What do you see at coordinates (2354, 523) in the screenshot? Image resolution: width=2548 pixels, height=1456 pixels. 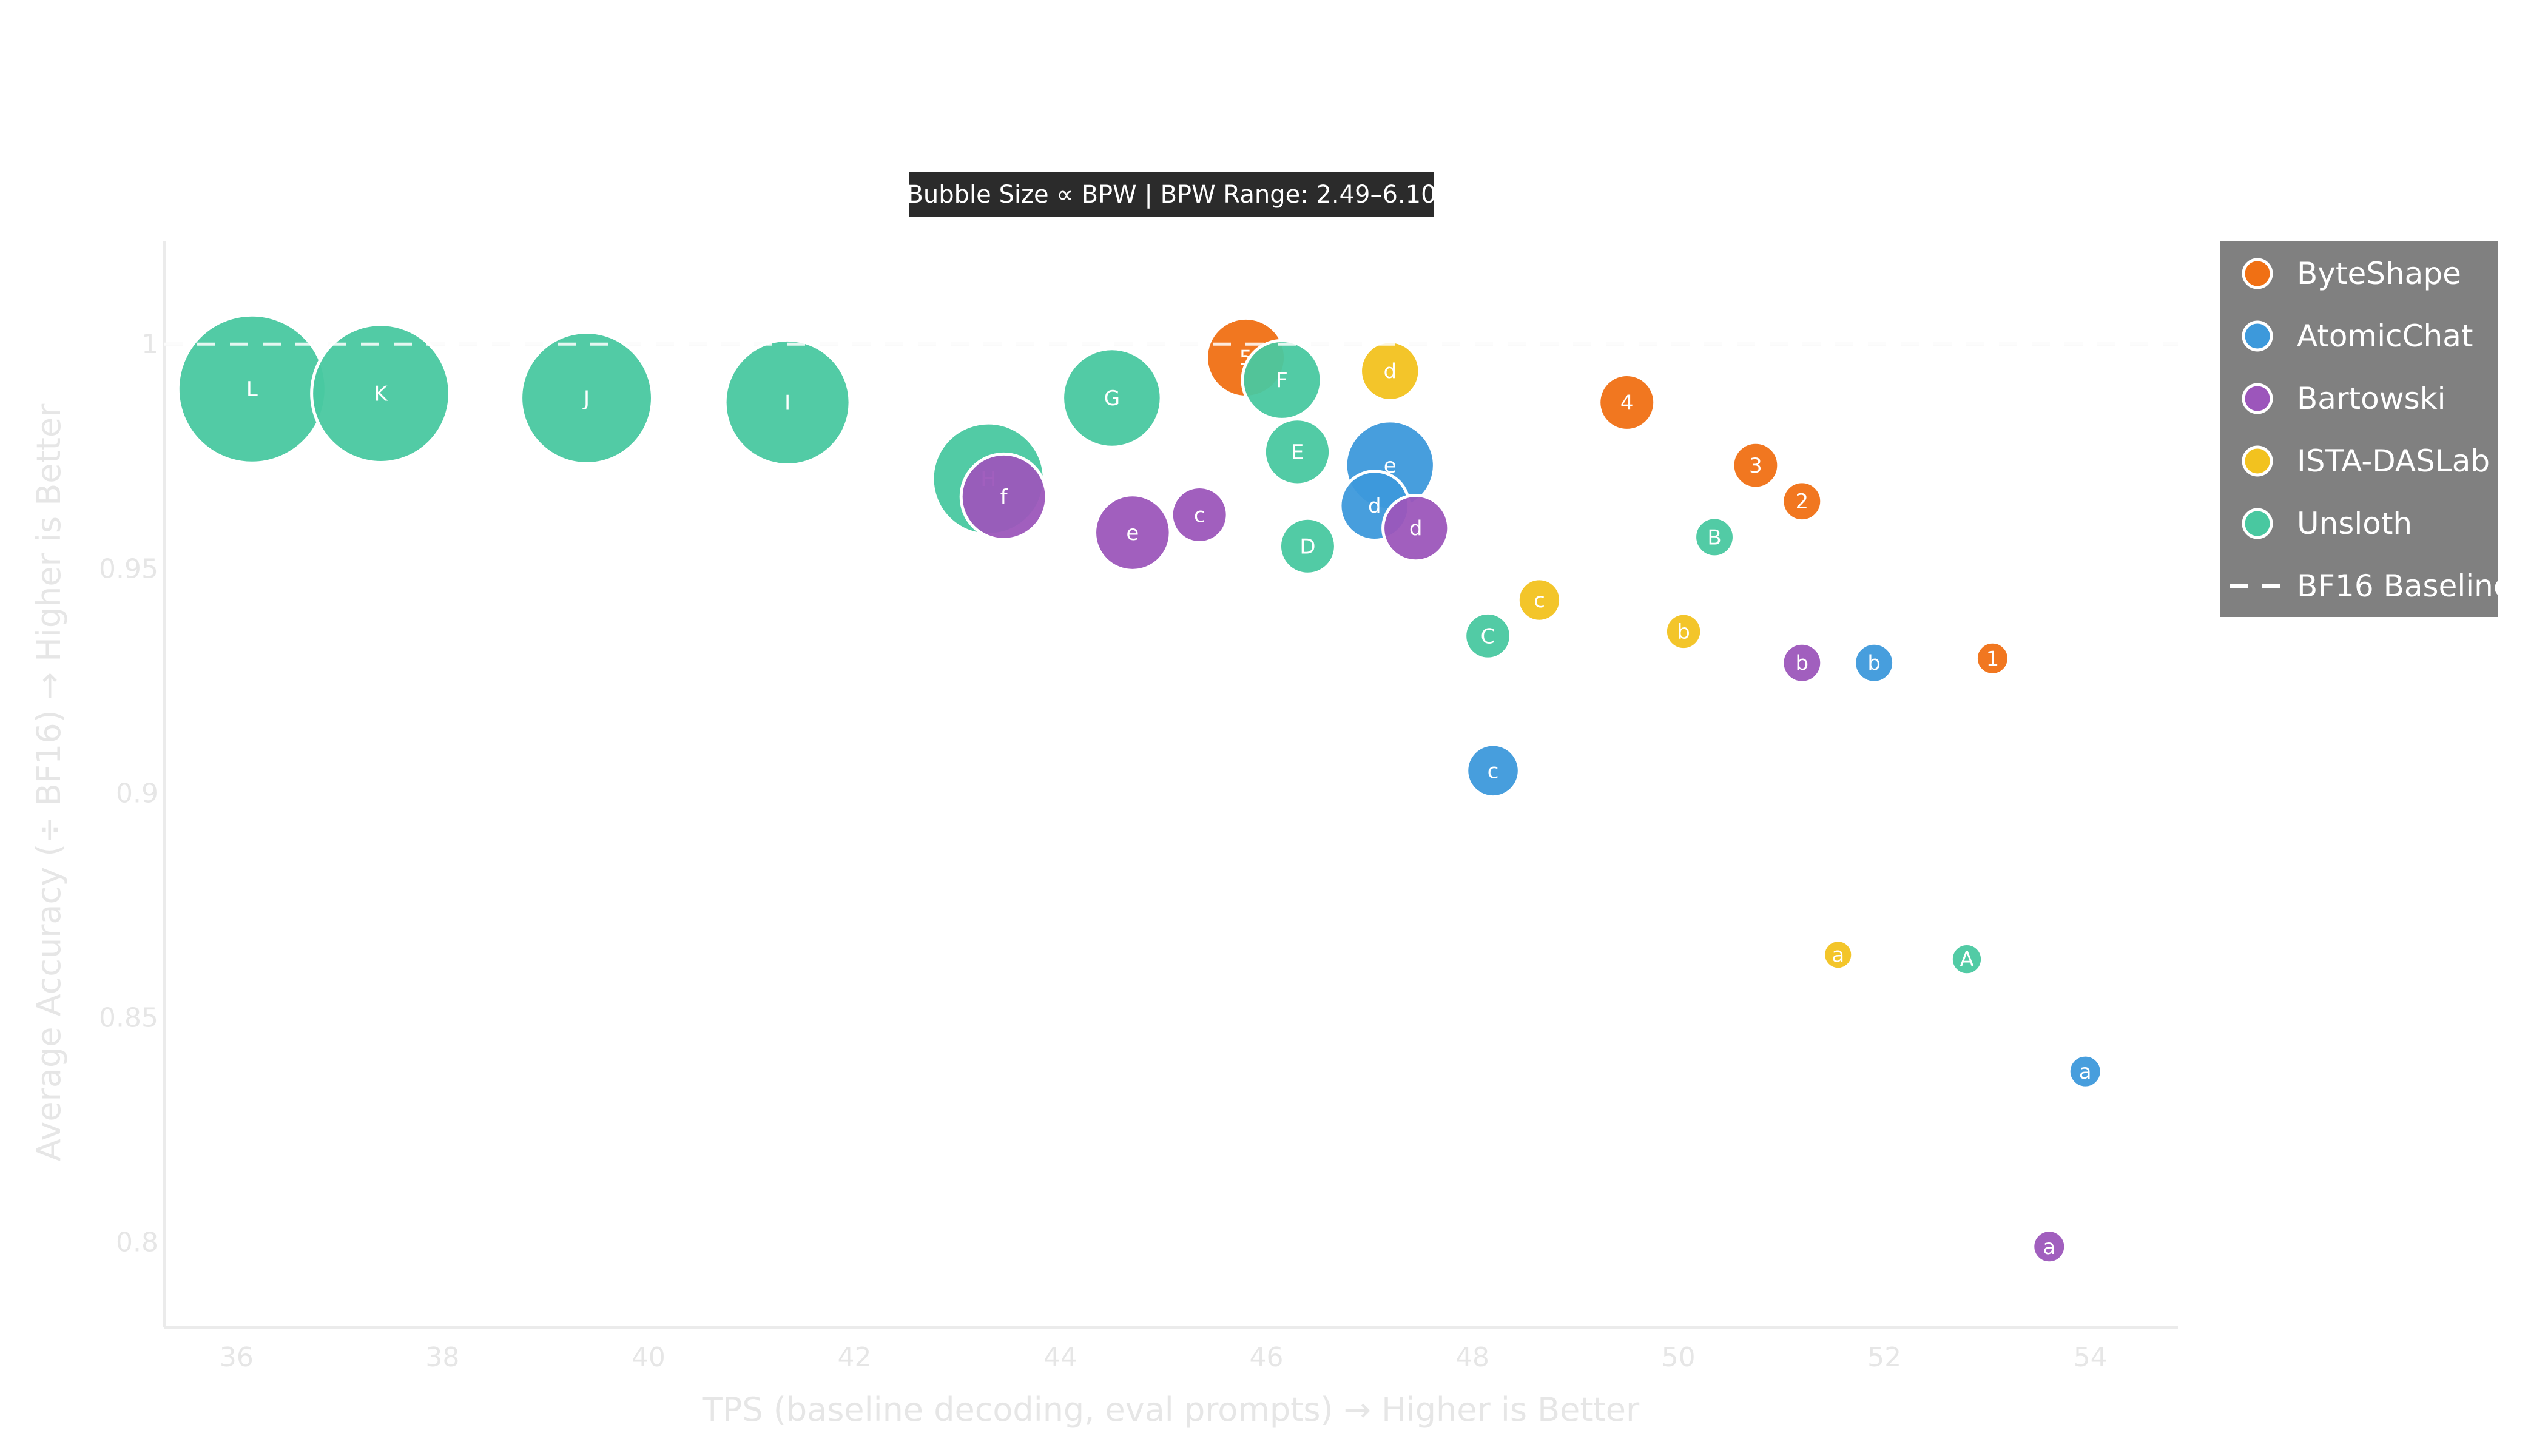 I see `legend-label: Unsloth` at bounding box center [2354, 523].